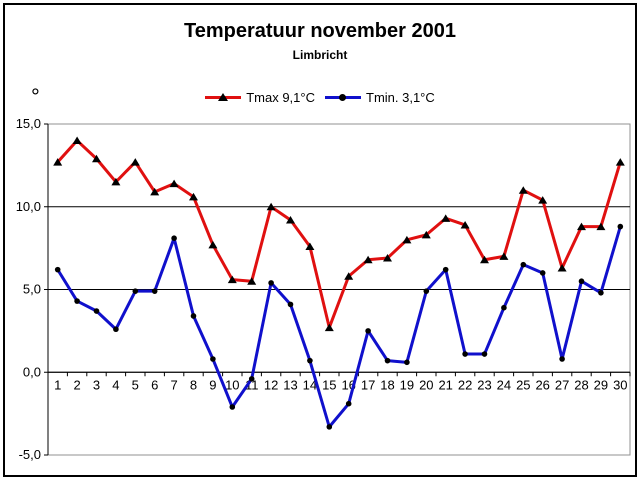  Describe the element at coordinates (57, 384) in the screenshot. I see `x-tick-label: 1` at that location.